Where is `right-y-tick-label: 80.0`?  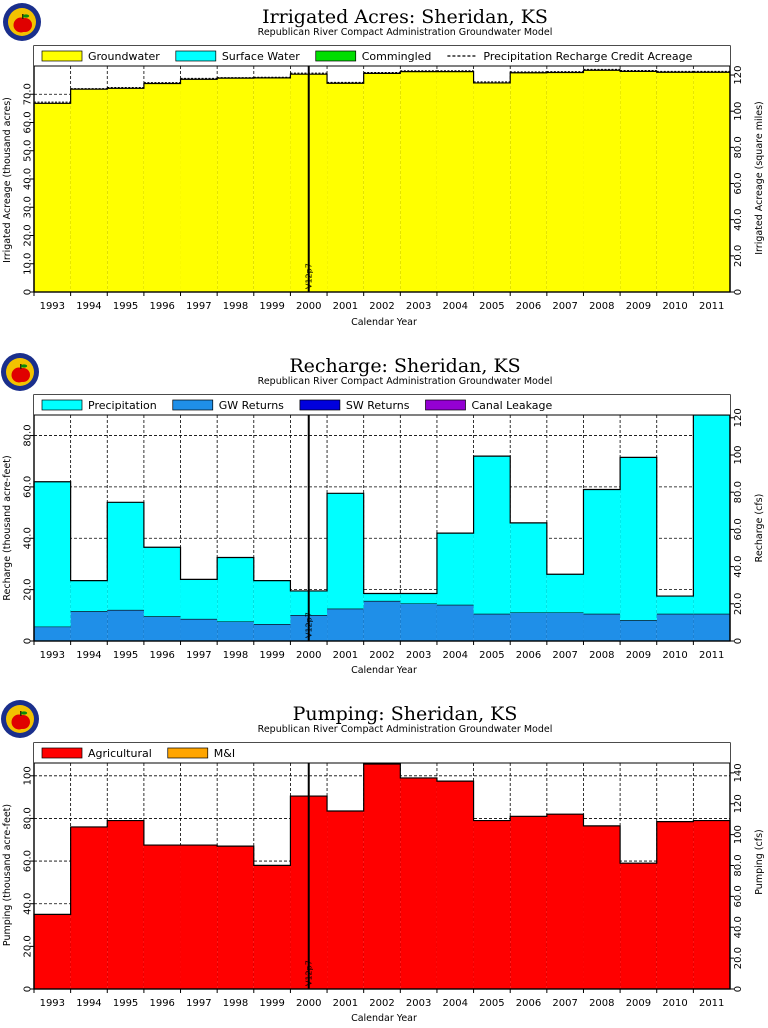
right-y-tick-label: 80.0 is located at coordinates (738, 492).